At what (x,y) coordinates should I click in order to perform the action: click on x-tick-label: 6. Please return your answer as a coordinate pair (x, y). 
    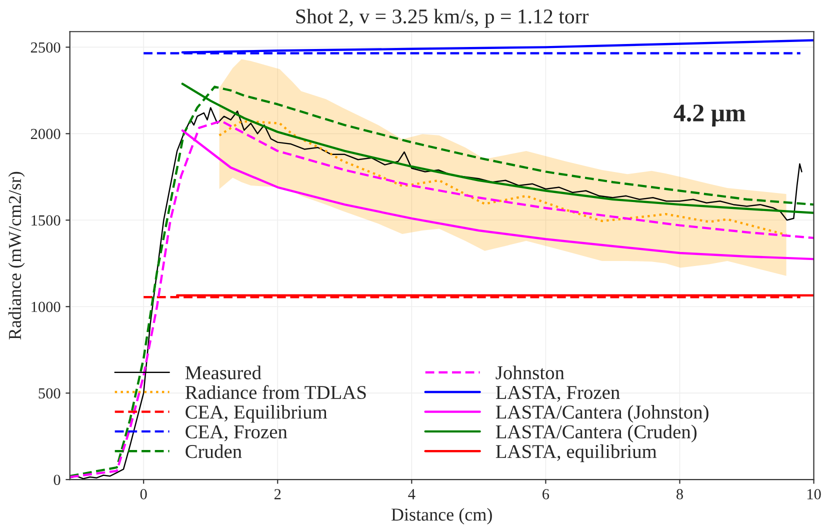
    Looking at the image, I should click on (546, 494).